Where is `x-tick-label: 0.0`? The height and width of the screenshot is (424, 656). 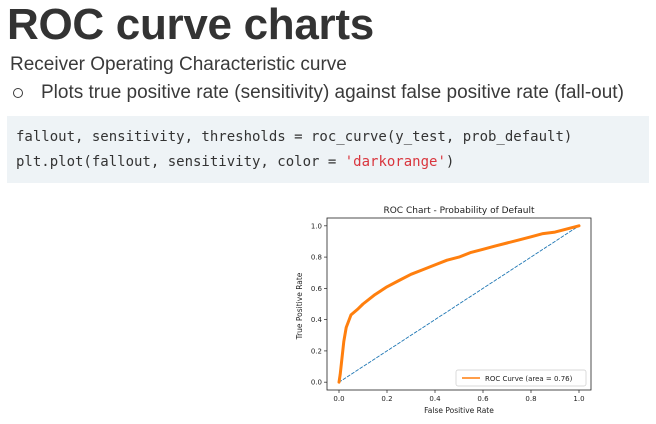 x-tick-label: 0.0 is located at coordinates (338, 399).